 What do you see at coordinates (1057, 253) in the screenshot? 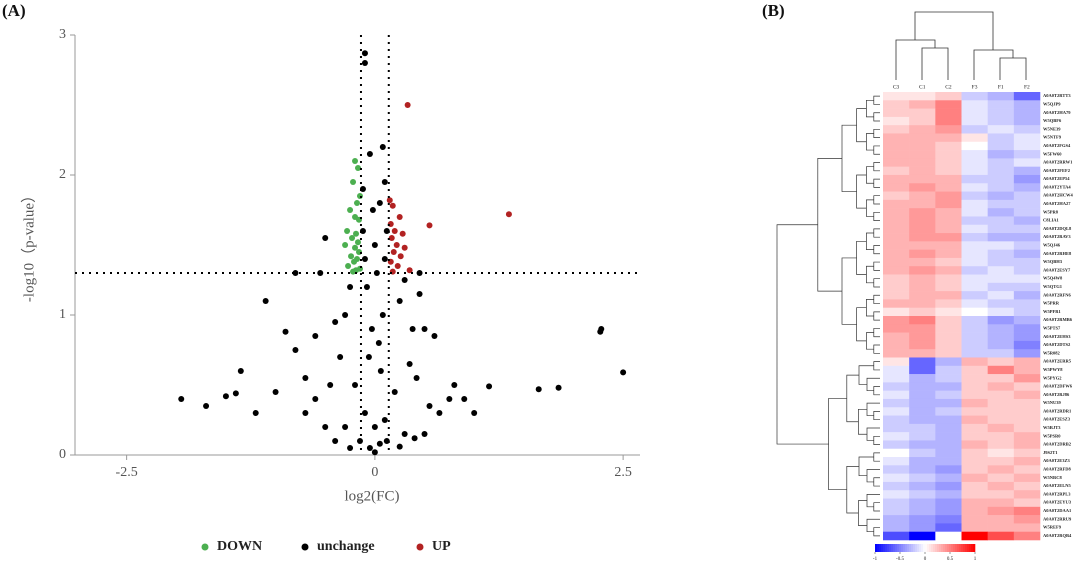
I see `row-label: A0A0T2RHE8` at bounding box center [1057, 253].